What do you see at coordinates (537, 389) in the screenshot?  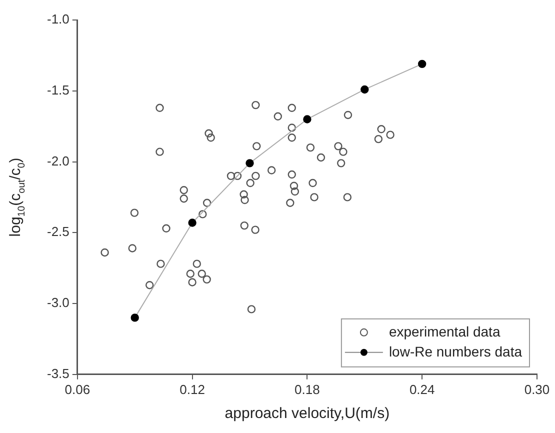 I see `x-tick-label: 0.30` at bounding box center [537, 389].